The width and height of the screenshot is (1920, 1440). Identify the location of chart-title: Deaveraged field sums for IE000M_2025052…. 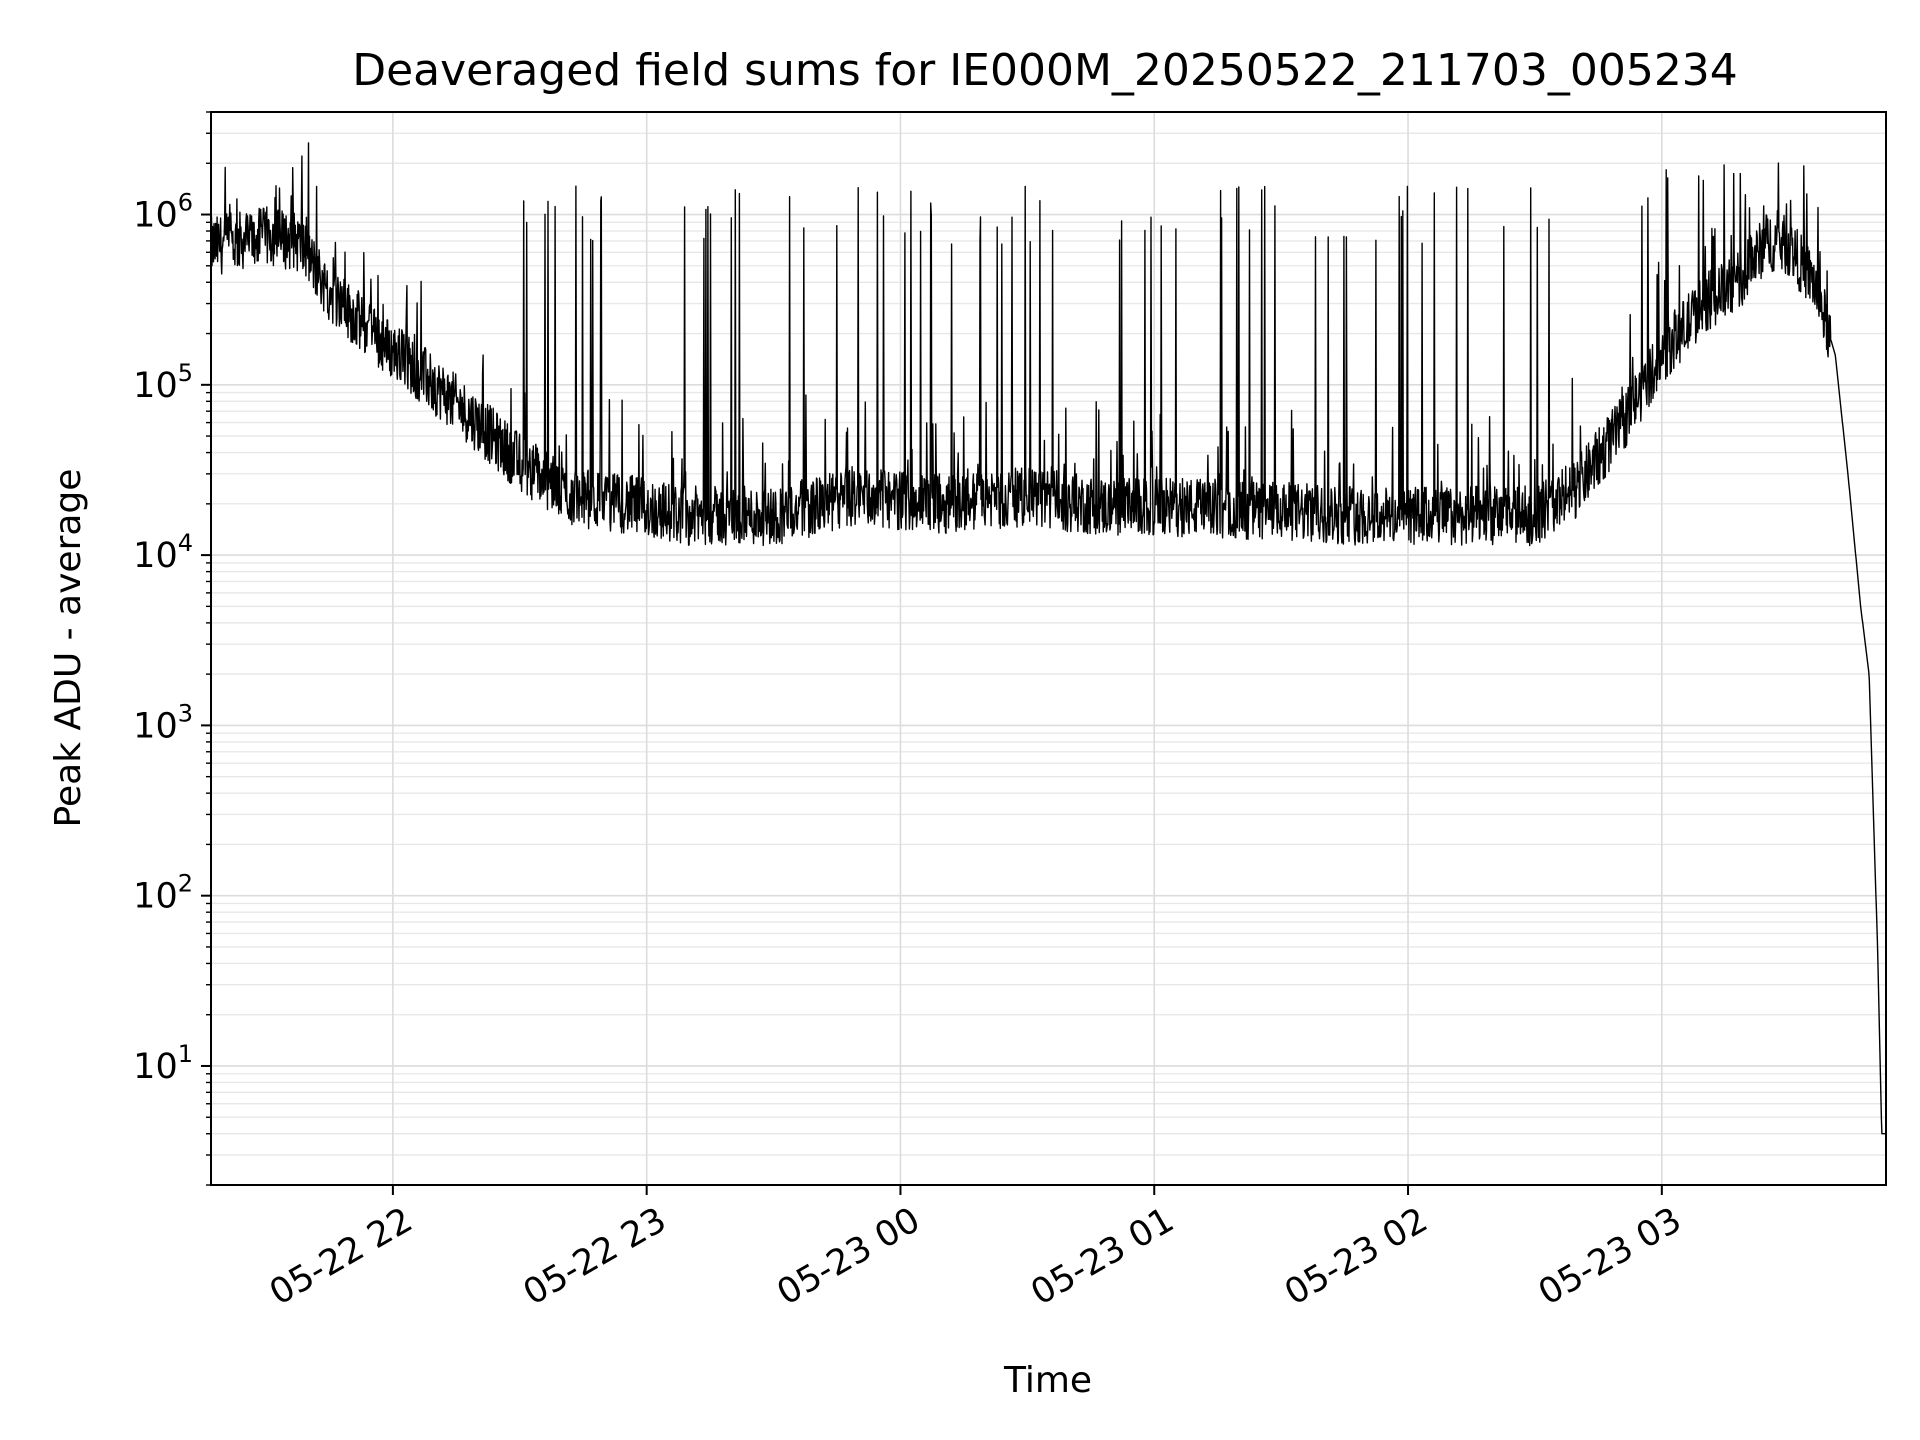
(1045, 70).